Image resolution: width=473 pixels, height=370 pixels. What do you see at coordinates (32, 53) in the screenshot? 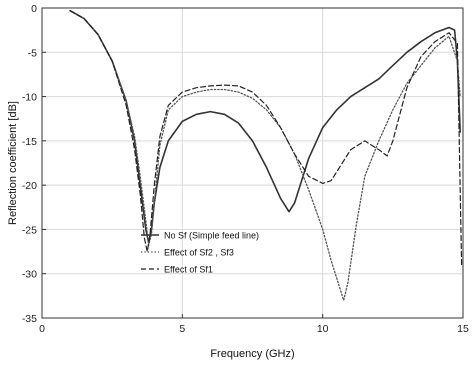
I see `y-tick-label: -5` at bounding box center [32, 53].